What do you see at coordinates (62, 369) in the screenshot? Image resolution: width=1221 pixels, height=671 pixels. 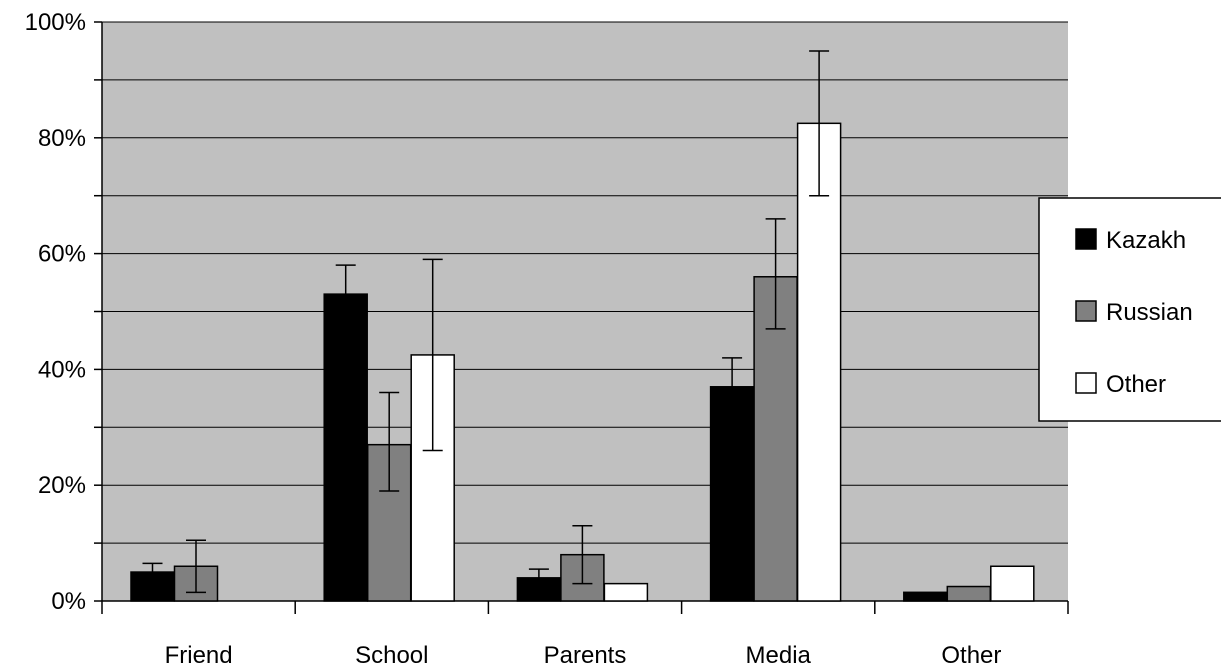 I see `y-tick-label: 40%` at bounding box center [62, 369].